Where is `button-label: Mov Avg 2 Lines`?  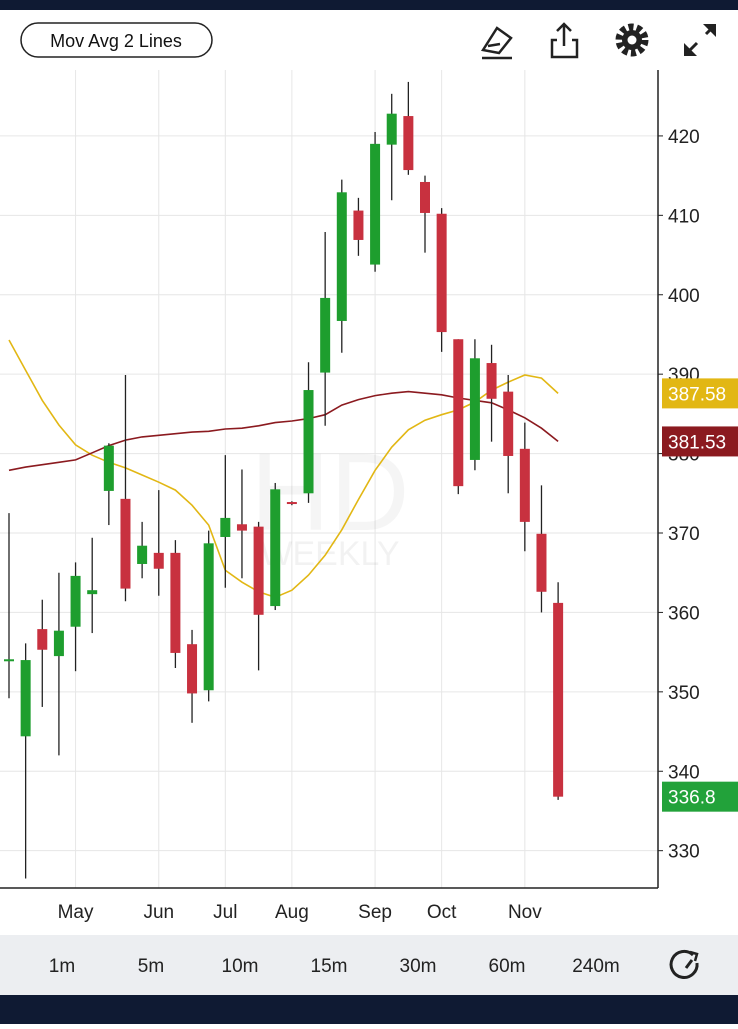
button-label: Mov Avg 2 Lines is located at coordinates (116, 41).